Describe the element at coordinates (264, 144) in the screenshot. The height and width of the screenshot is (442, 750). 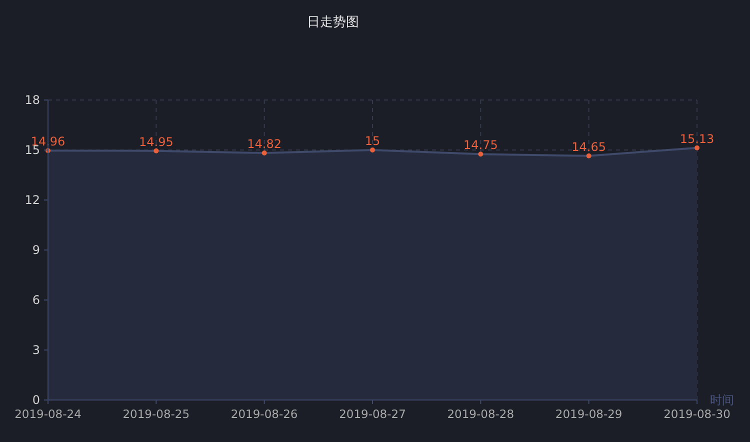
I see `data-label: 14.82` at that location.